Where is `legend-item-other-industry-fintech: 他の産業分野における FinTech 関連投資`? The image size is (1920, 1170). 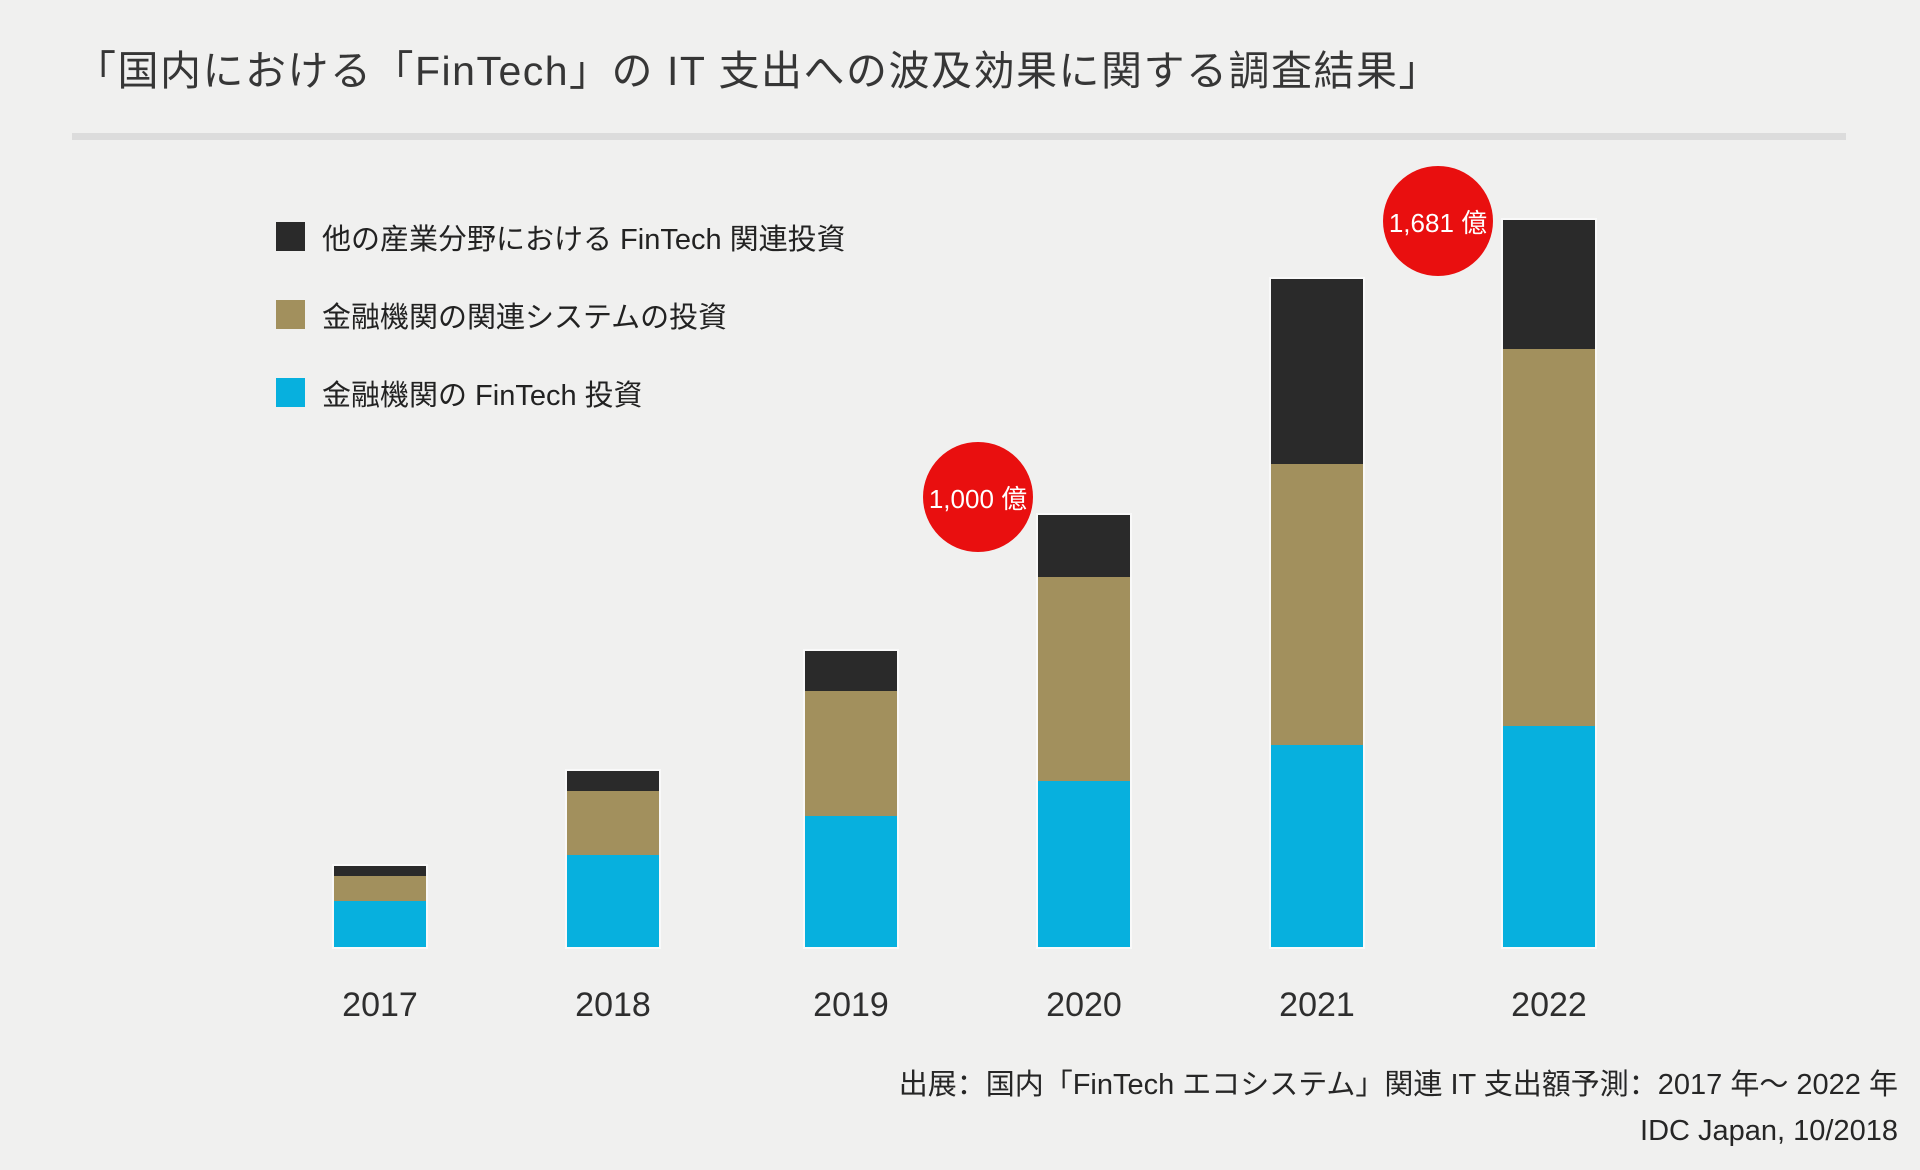 legend-item-other-industry-fintech: 他の産業分野における FinTech 関連投資 is located at coordinates (561, 239).